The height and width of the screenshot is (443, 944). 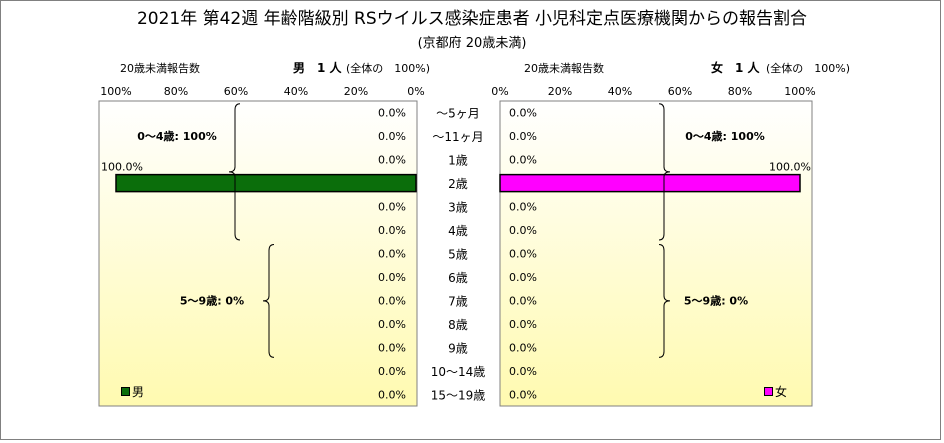 What do you see at coordinates (458, 325) in the screenshot?
I see `age-category-label: 8歳` at bounding box center [458, 325].